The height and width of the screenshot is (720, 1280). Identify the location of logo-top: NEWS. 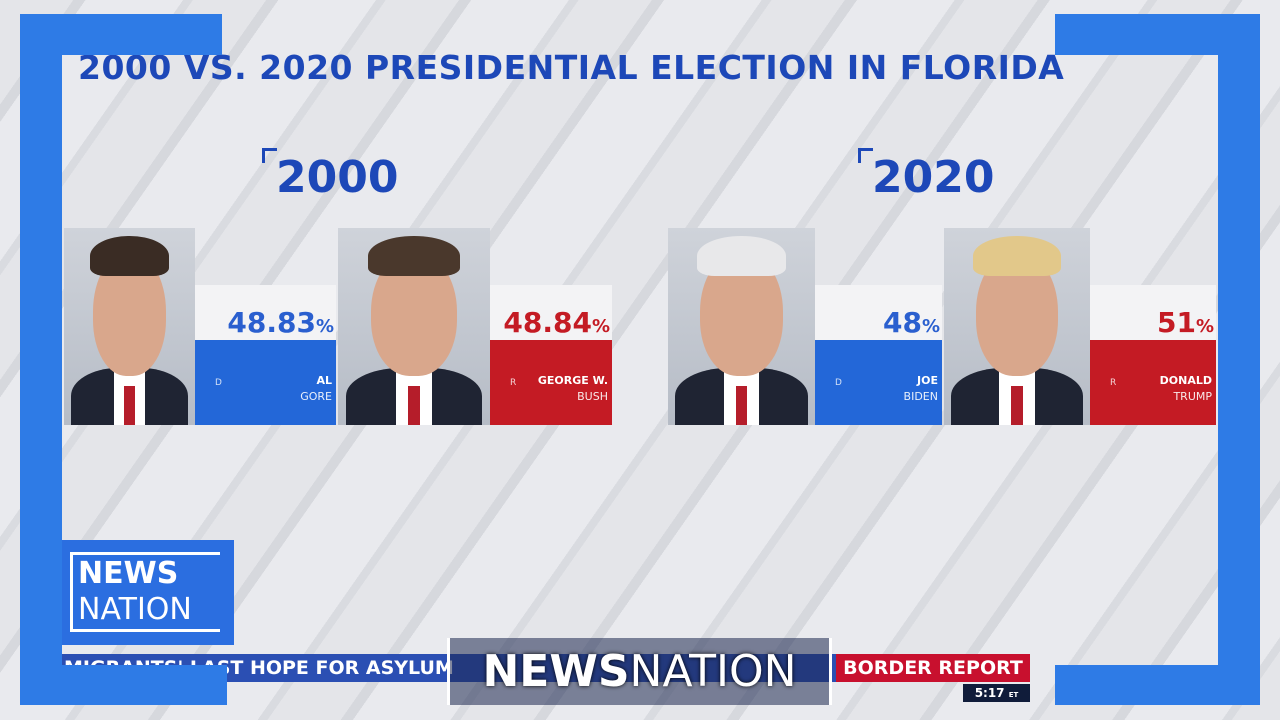
(128, 573).